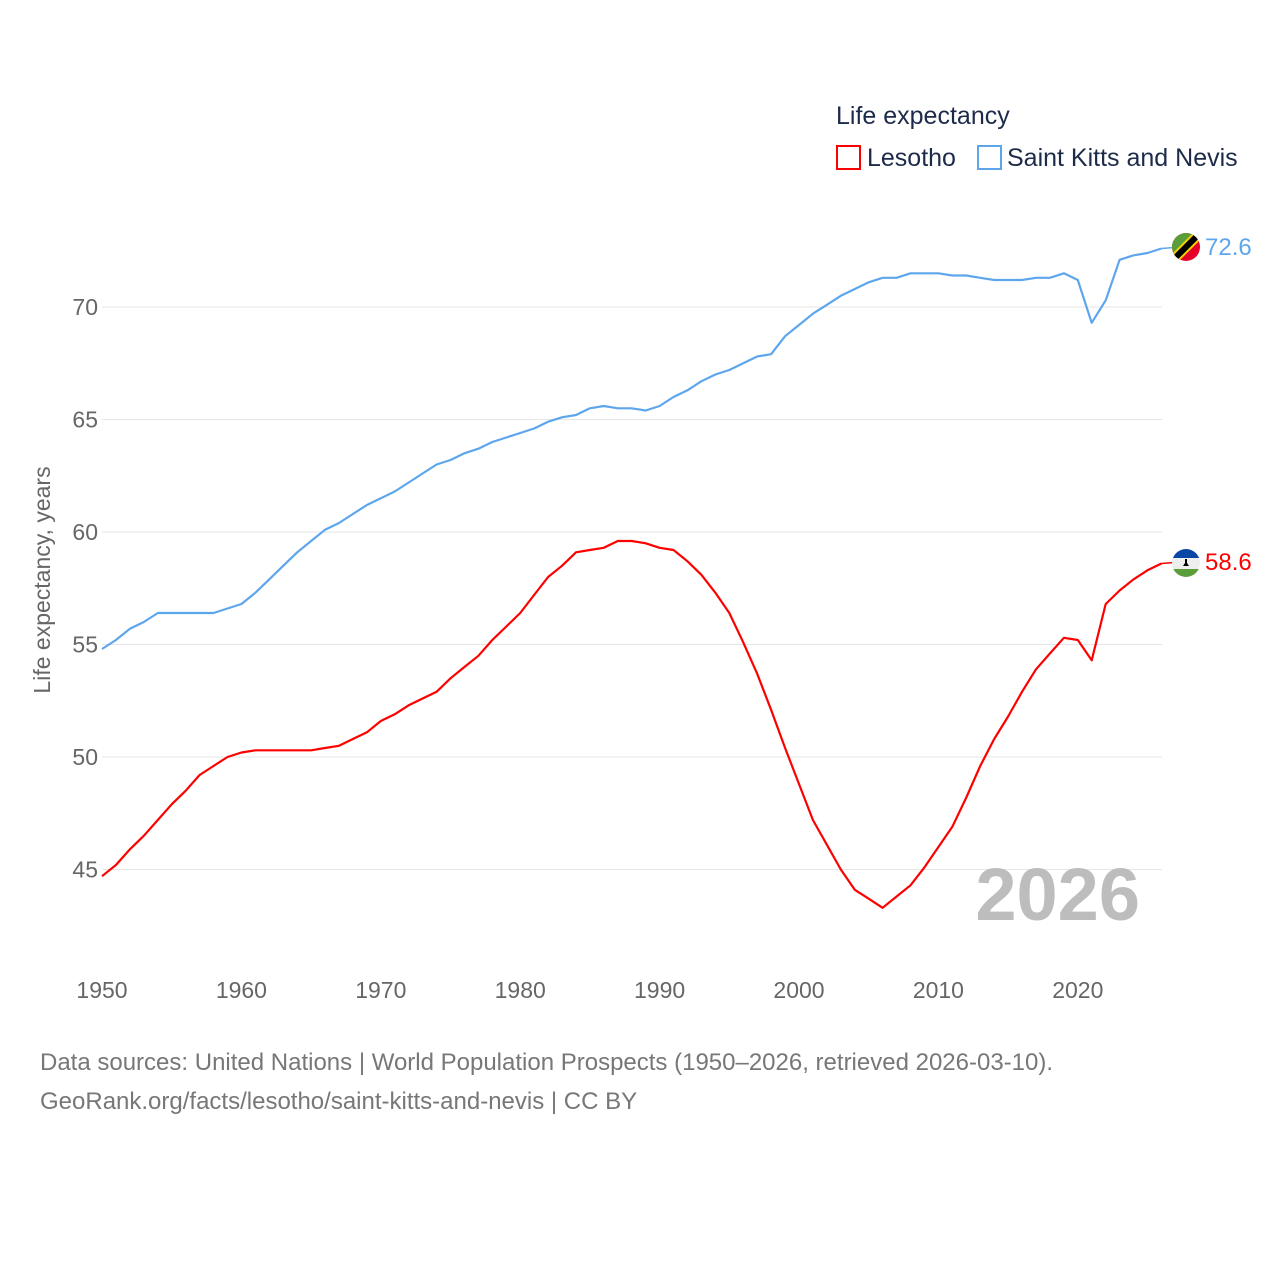 The height and width of the screenshot is (1280, 1280). I want to click on y-tick-label: 70, so click(85, 307).